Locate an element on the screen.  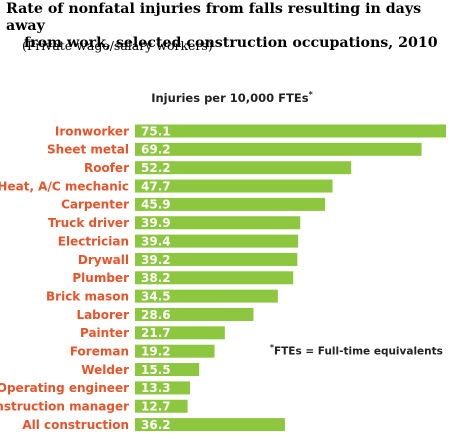
value-label-16: 36.2 is located at coordinates (156, 425).